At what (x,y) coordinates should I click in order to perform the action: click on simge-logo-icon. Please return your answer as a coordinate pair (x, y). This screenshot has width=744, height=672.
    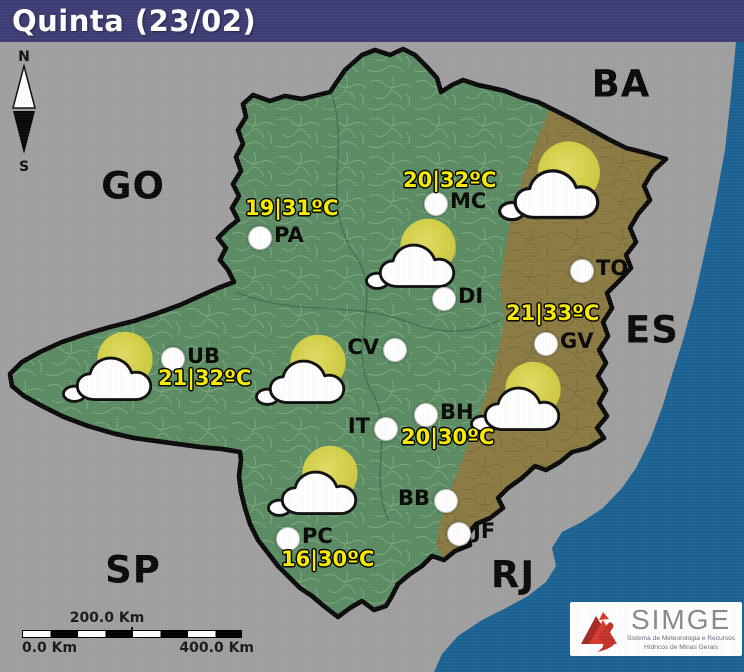
    Looking at the image, I should click on (599, 632).